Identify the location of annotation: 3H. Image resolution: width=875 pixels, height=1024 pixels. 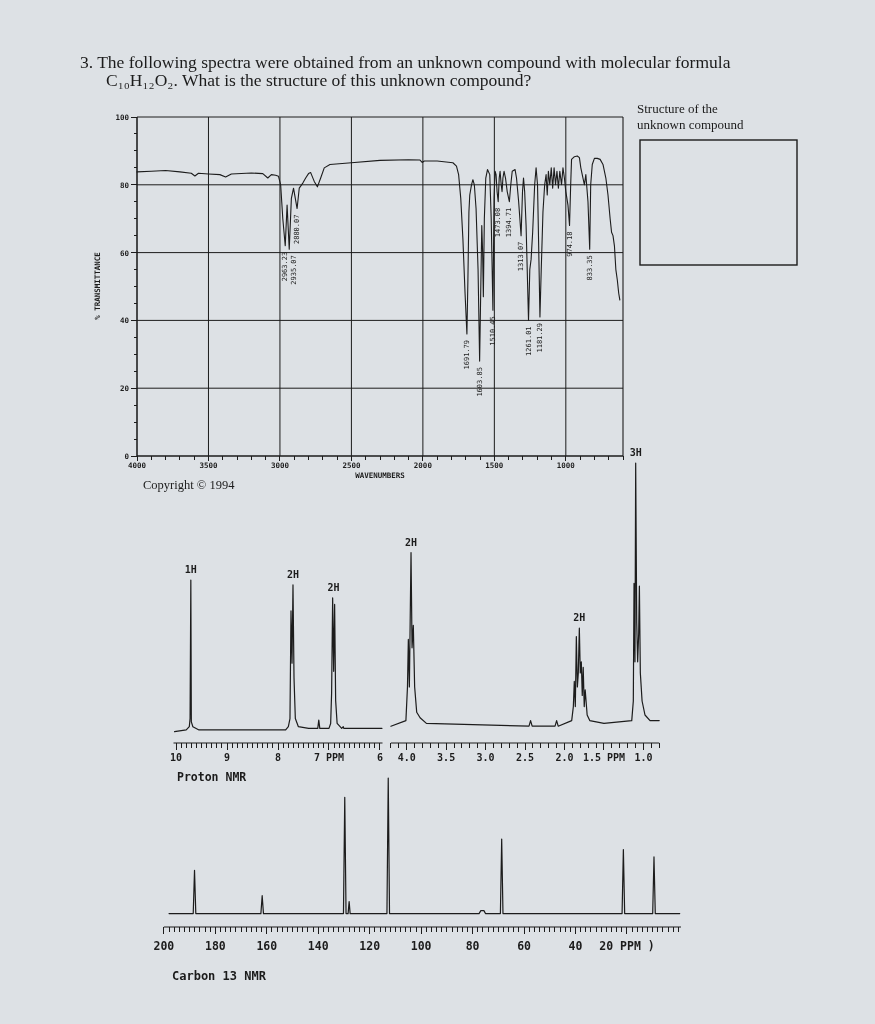
(635, 452).